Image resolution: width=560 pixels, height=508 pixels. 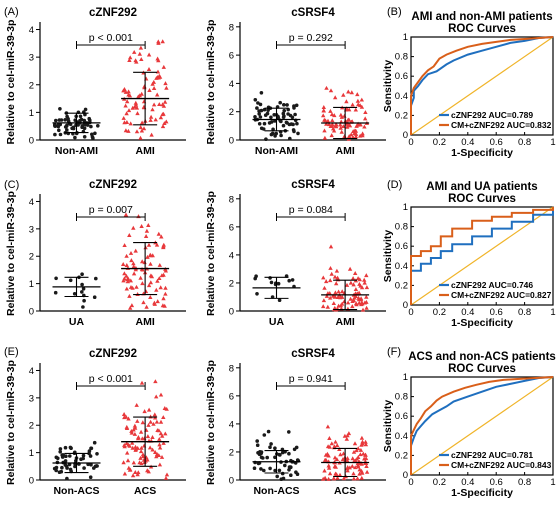 What do you see at coordinates (552, 142) in the screenshot?
I see `x-tick-label: 1` at bounding box center [552, 142].